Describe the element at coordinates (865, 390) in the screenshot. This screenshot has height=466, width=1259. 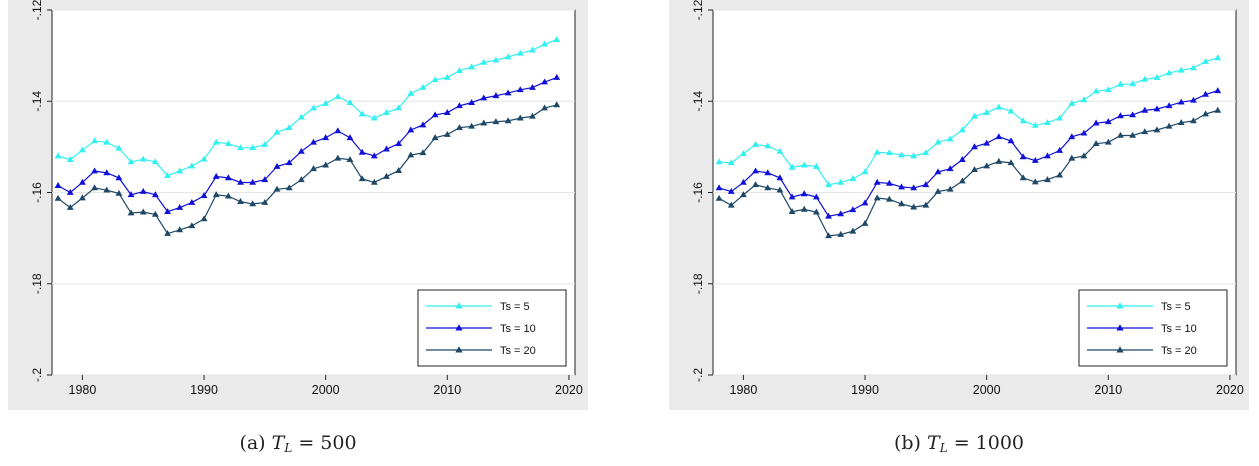
I see `x-tick-label: 1990` at that location.